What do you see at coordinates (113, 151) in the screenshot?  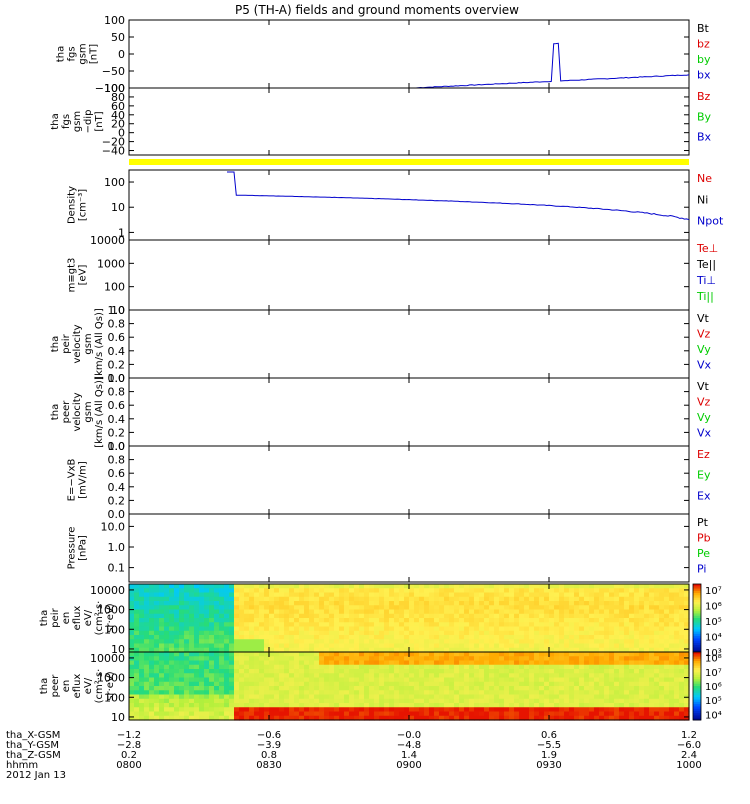 I see `y-tick-label: −40` at bounding box center [113, 151].